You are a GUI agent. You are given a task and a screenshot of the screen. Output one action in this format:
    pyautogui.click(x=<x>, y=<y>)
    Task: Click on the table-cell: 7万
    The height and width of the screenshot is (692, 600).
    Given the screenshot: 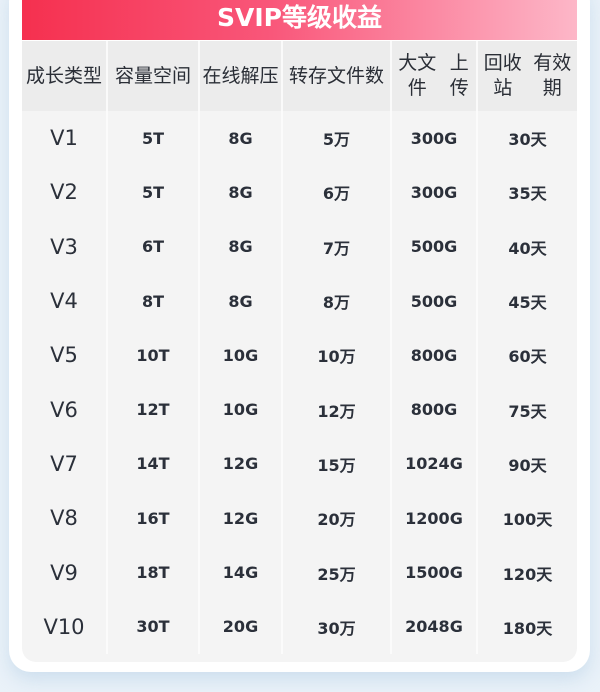 What is the action you would take?
    pyautogui.click(x=337, y=246)
    